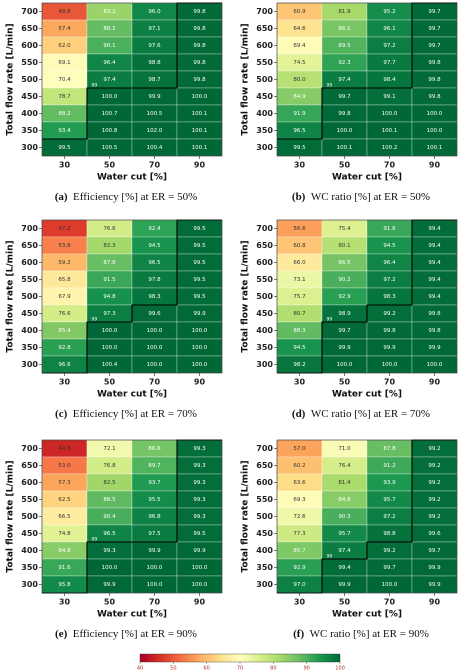 The image size is (474, 671). I want to click on y-tick-label: 400, so click(264, 113).